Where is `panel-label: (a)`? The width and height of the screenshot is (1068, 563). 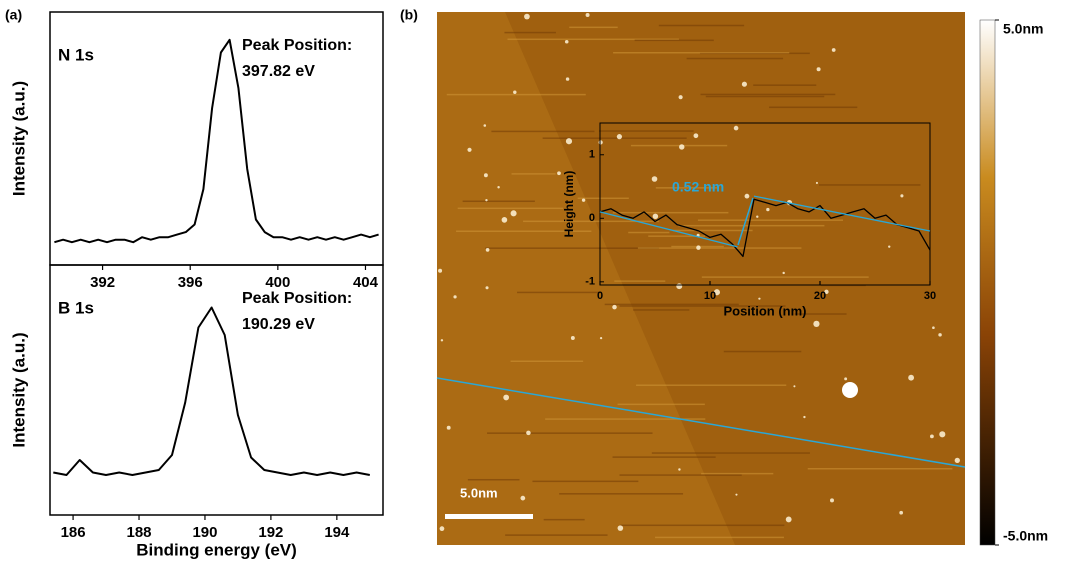
panel-label: (a) is located at coordinates (13, 15).